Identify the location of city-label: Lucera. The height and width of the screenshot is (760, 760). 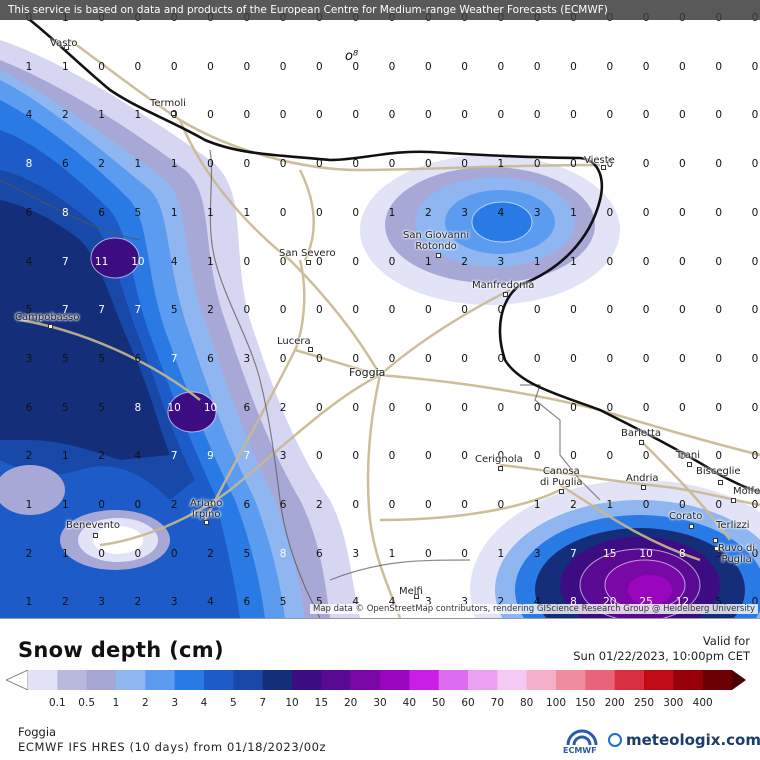
(294, 341).